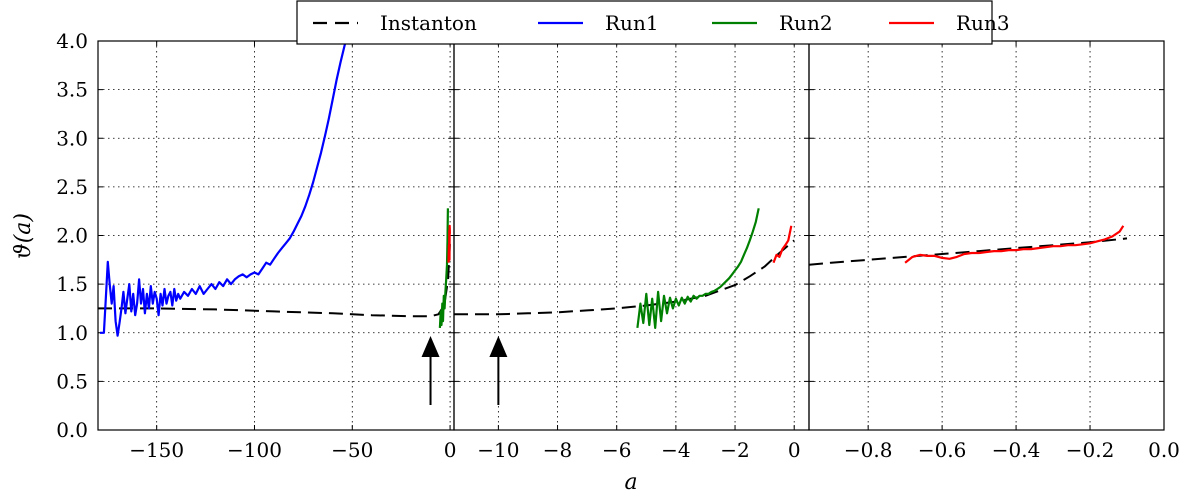 The image size is (1188, 497). What do you see at coordinates (598, 23) in the screenshot?
I see `legend-entry-run1: Run1` at bounding box center [598, 23].